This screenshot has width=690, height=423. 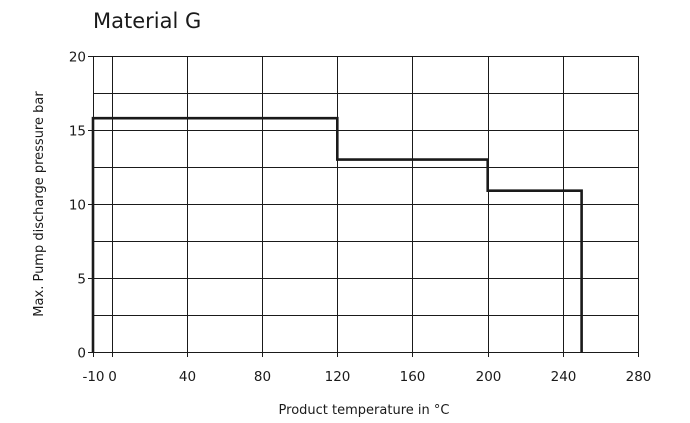 What do you see at coordinates (77, 132) in the screenshot?
I see `y-tick-label: 15` at bounding box center [77, 132].